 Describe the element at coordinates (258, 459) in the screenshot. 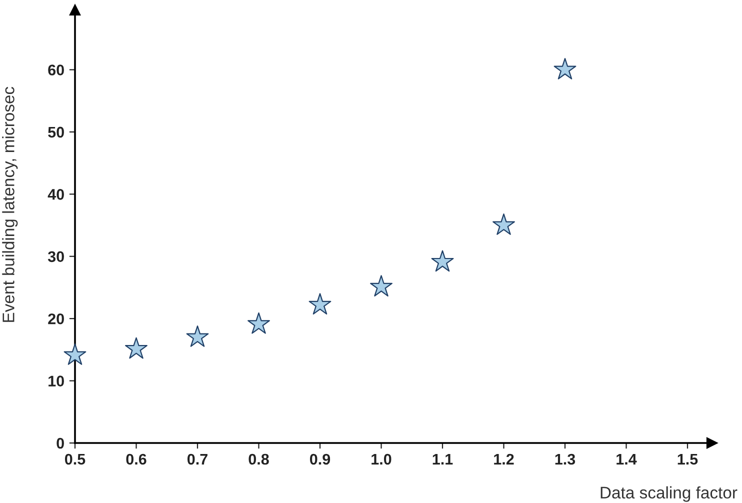

I see `x-tick-label: 0.8` at that location.